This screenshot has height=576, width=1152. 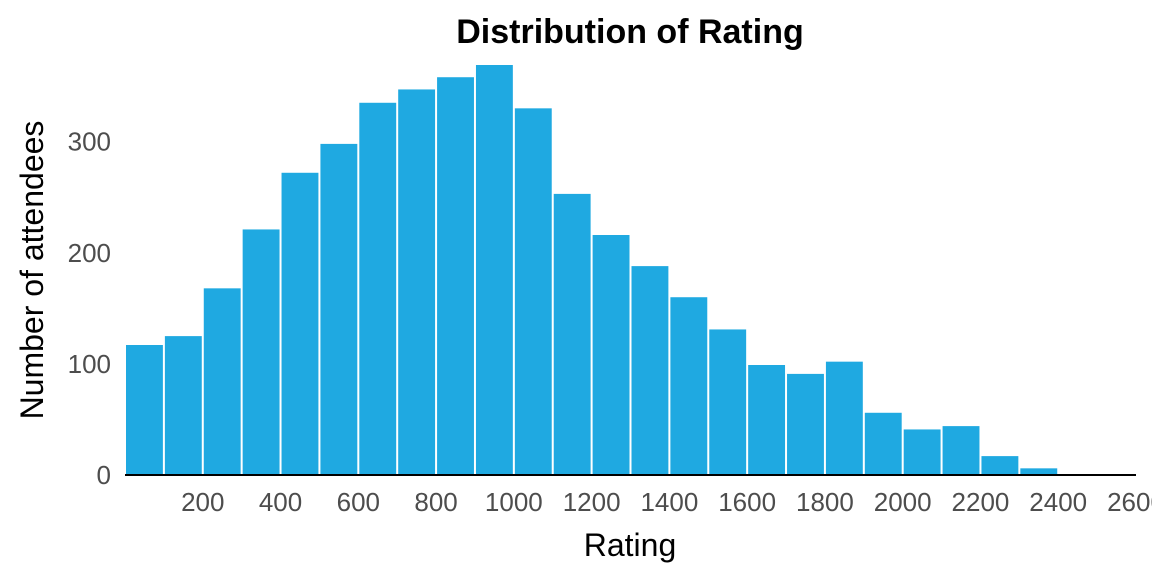 What do you see at coordinates (630, 32) in the screenshot?
I see `chart-title: Distribution of Rating` at bounding box center [630, 32].